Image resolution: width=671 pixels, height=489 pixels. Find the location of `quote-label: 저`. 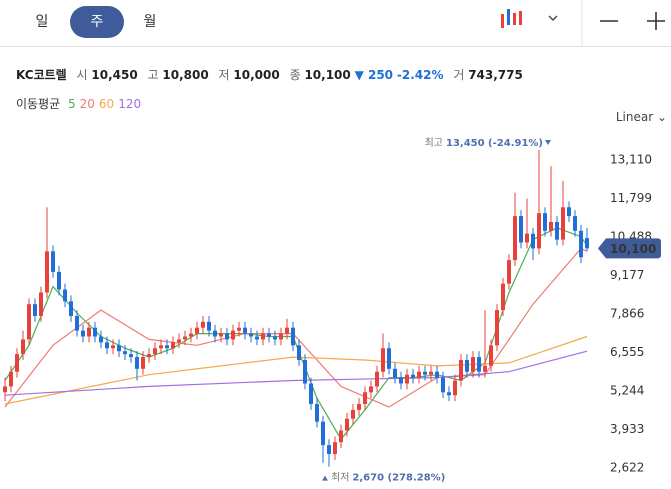

quote-label: 저 is located at coordinates (224, 75).